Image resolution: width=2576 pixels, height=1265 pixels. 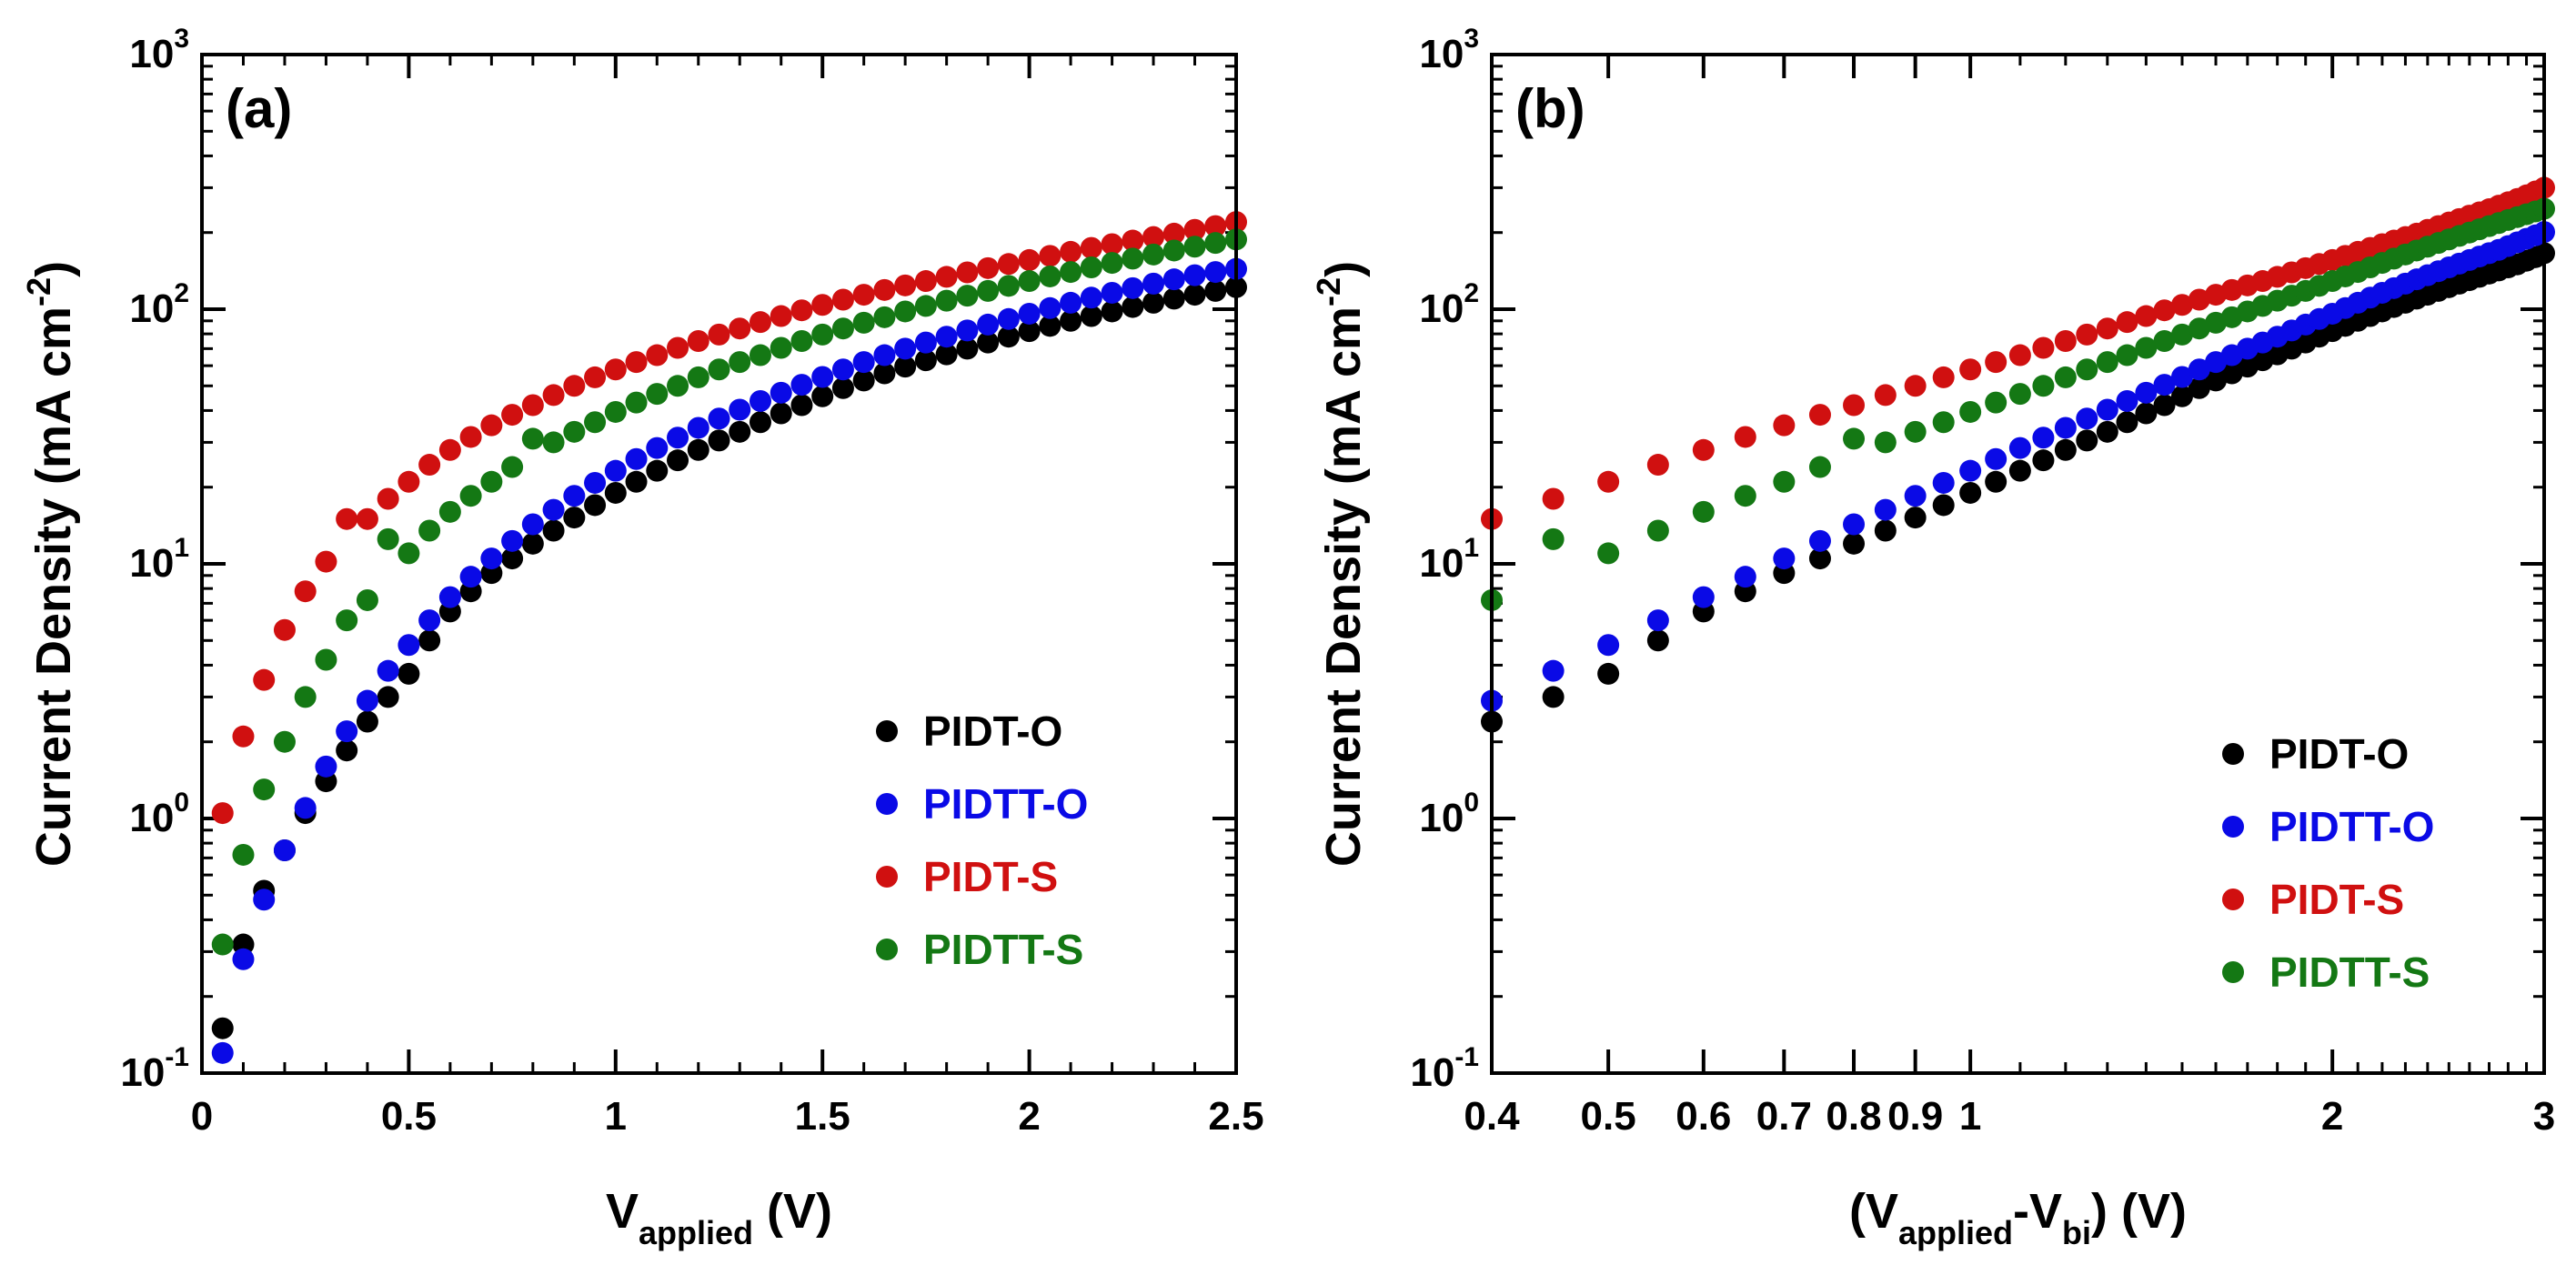 What do you see at coordinates (1471, 548) in the screenshot?
I see `y-tick-label-exponent: 1` at bounding box center [1471, 548].